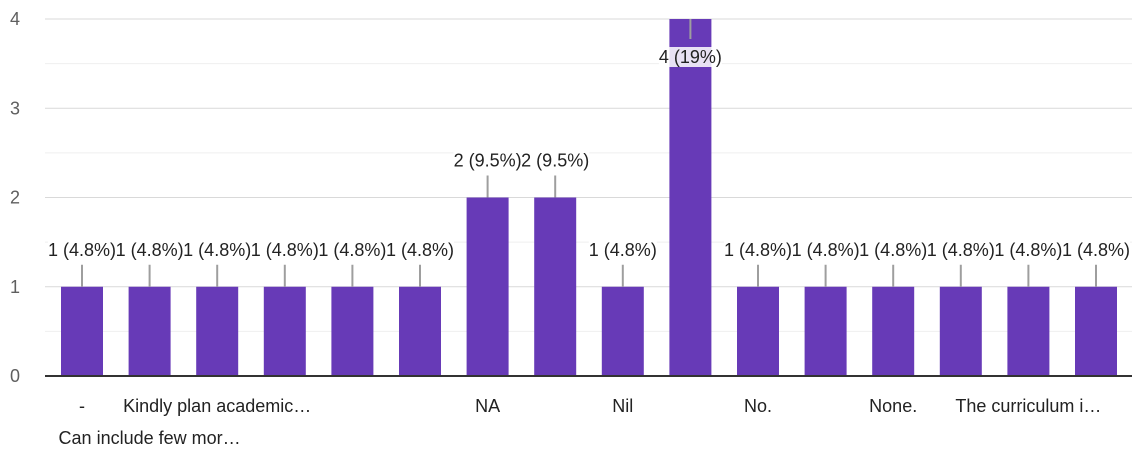  What do you see at coordinates (15, 108) in the screenshot?
I see `y-tick-label: 3` at bounding box center [15, 108].